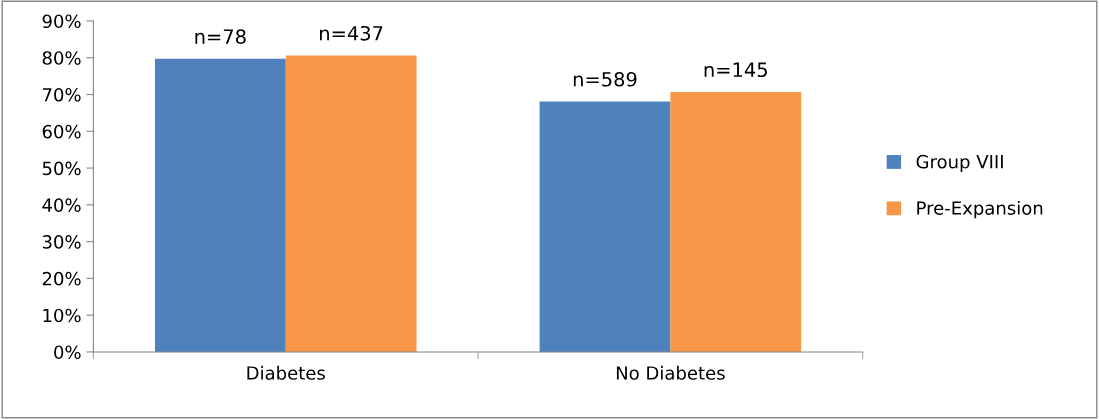 The height and width of the screenshot is (419, 1099). What do you see at coordinates (605, 79) in the screenshot?
I see `annotation: n=589` at bounding box center [605, 79].